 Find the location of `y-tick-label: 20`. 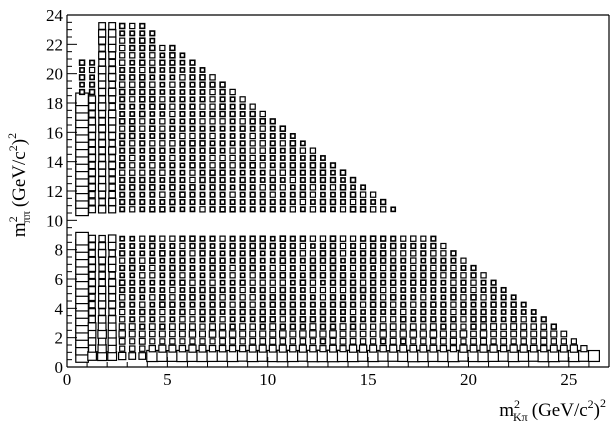

y-tick-label: 20 is located at coordinates (54, 74).